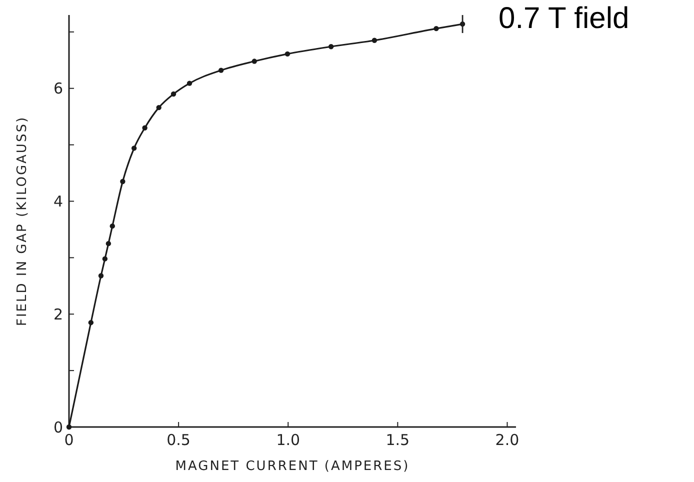  I want to click on x-tick-label: 0.5, so click(178, 440).